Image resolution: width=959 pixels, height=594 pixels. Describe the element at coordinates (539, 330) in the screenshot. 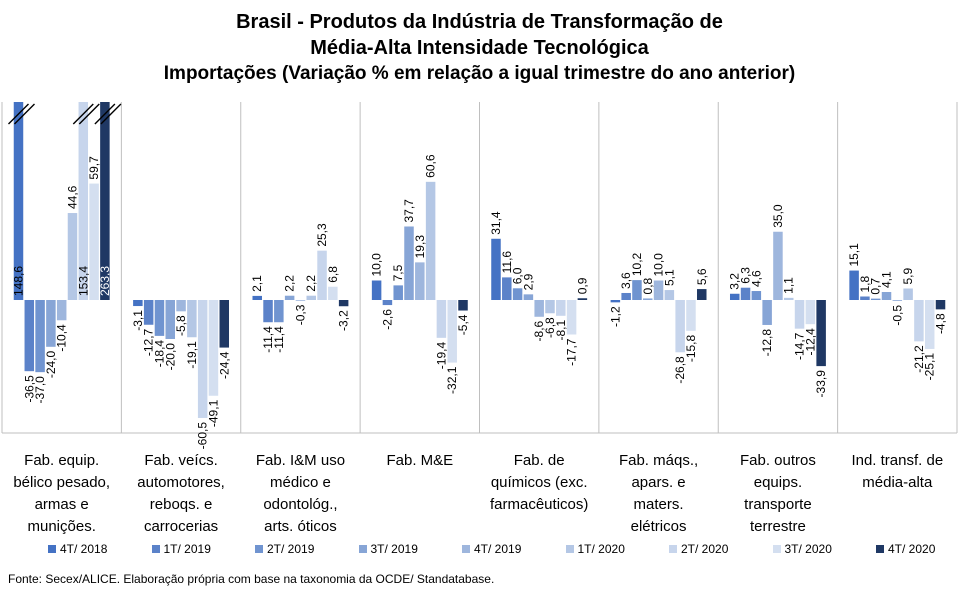

I see `data-label: -8,6` at that location.